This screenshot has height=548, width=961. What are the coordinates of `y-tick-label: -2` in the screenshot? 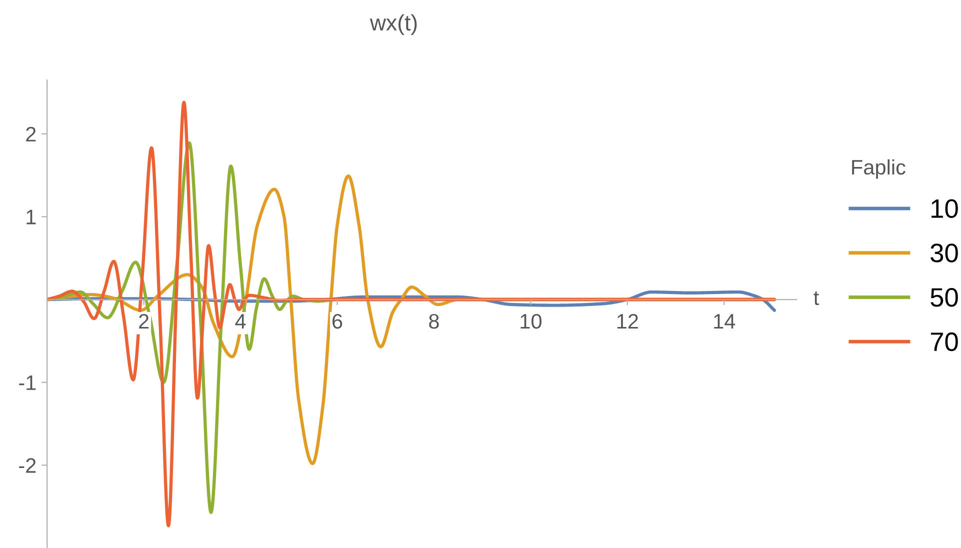 It's located at (27, 465).